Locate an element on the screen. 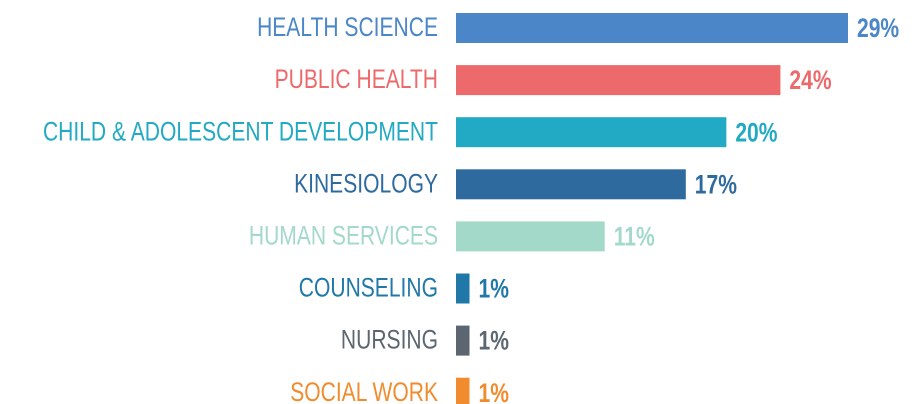 This screenshot has height=404, width=922. value-label: 29% is located at coordinates (878, 29).